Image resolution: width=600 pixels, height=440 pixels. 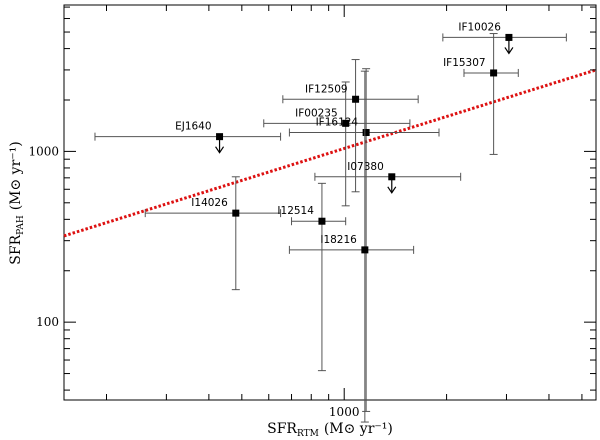 I want to click on point-label: IF12509, so click(x=326, y=89).